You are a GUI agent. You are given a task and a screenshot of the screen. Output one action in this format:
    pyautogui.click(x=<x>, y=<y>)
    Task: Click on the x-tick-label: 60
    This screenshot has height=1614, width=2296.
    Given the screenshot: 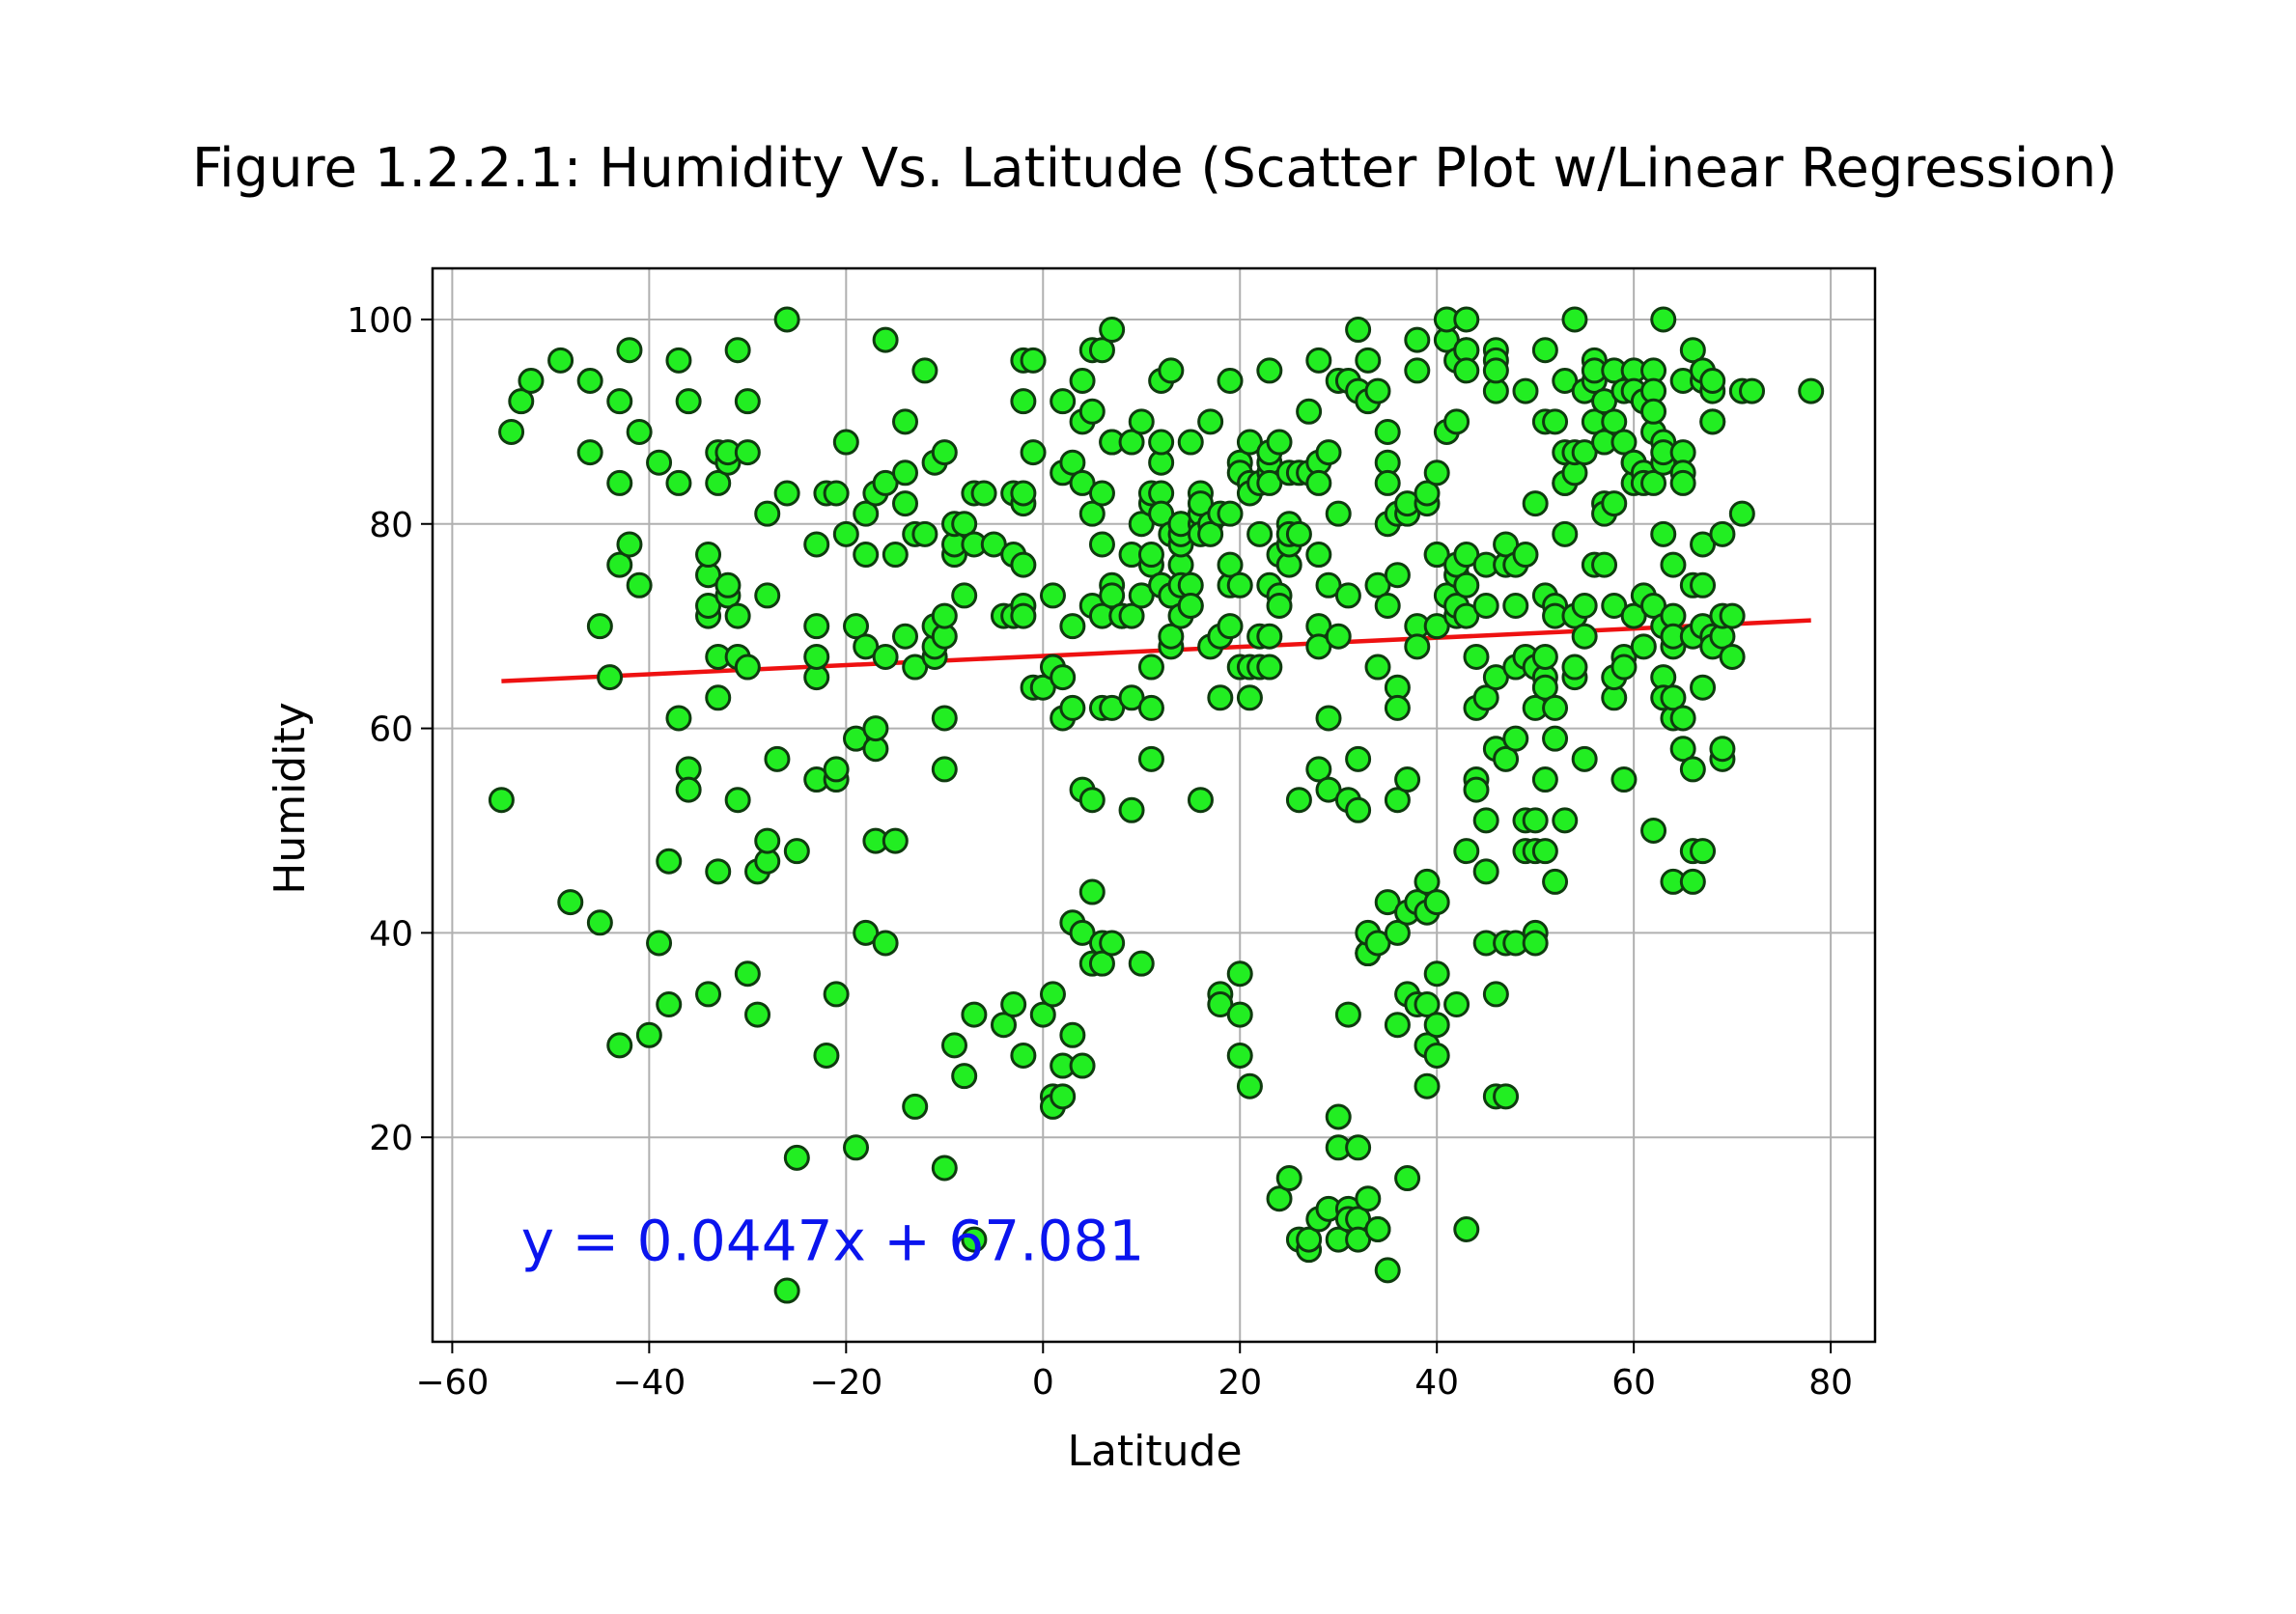 What is the action you would take?
    pyautogui.click(x=1634, y=1383)
    